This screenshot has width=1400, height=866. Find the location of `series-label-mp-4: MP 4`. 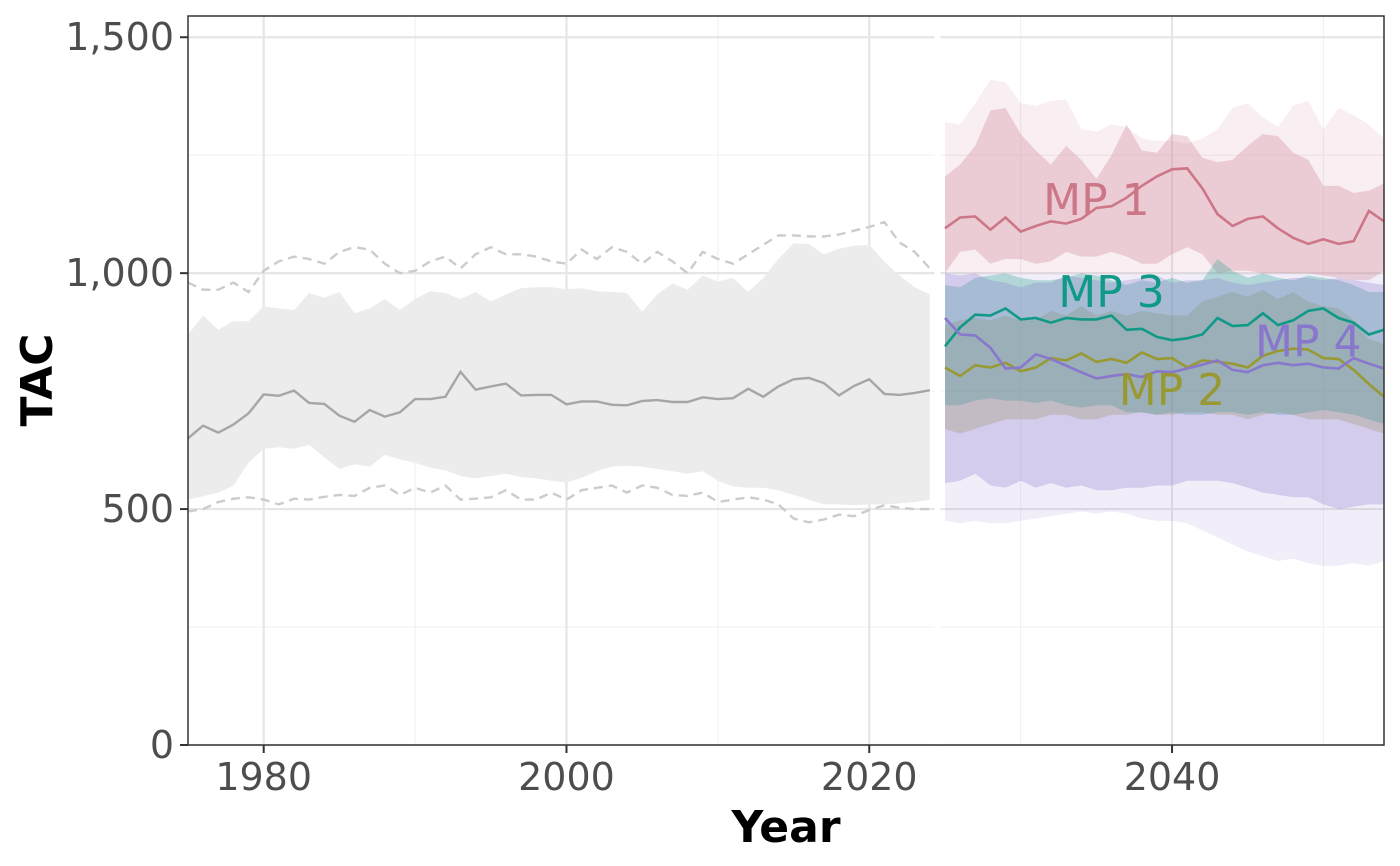

series-label-mp-4: MP 4 is located at coordinates (1308, 342).